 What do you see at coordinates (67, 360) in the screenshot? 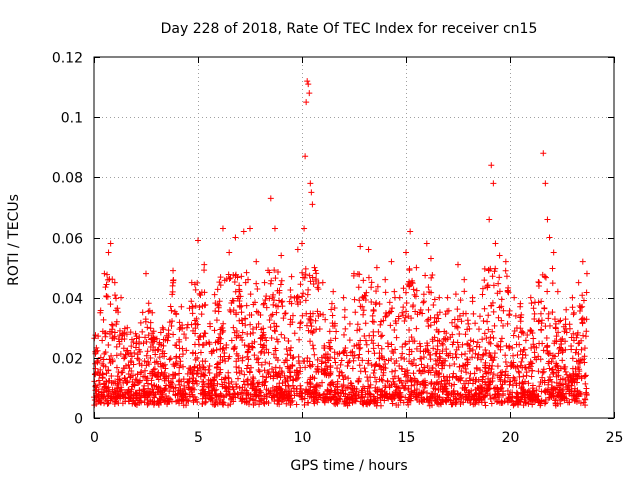
I see `y-tick-label: 0.02` at bounding box center [67, 360].